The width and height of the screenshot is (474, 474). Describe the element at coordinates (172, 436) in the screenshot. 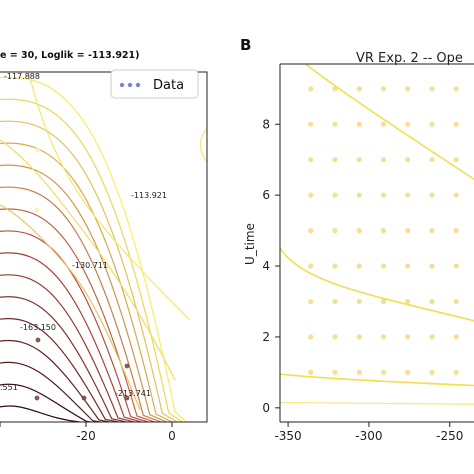

I see `x-tick-label: 0` at that location.